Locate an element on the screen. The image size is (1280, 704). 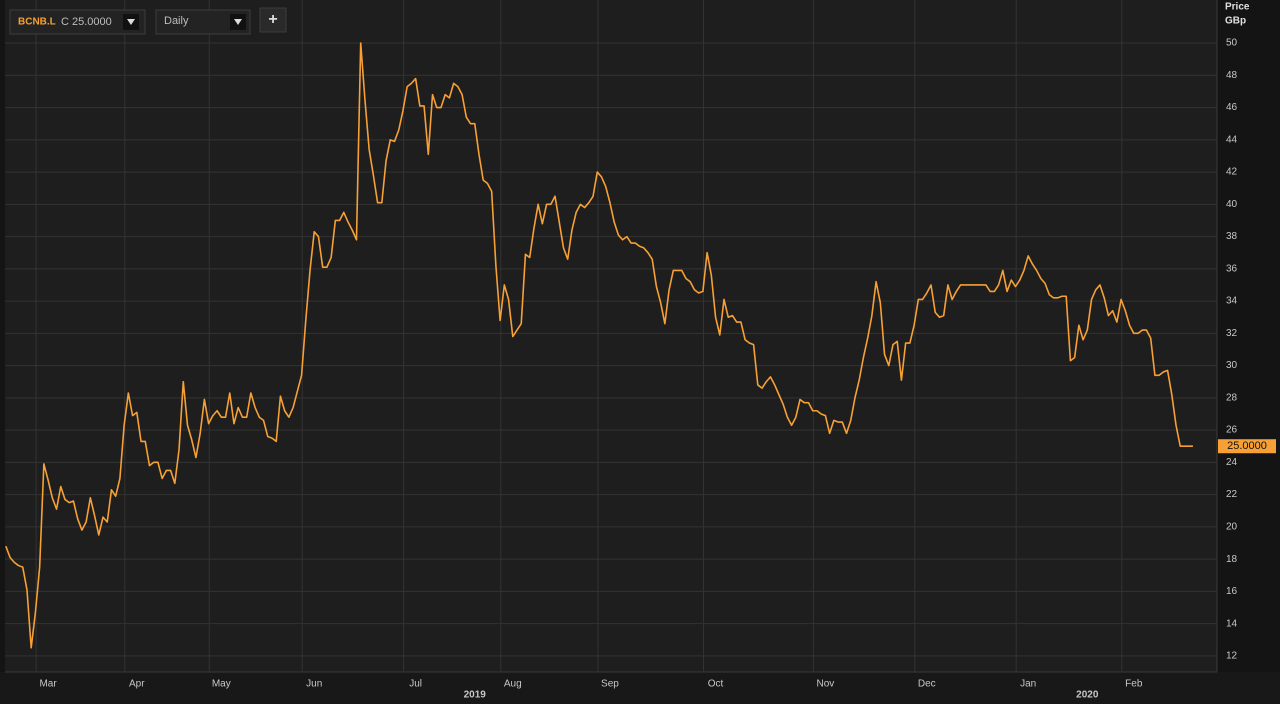
y-tick-label: 30 is located at coordinates (1232, 365).